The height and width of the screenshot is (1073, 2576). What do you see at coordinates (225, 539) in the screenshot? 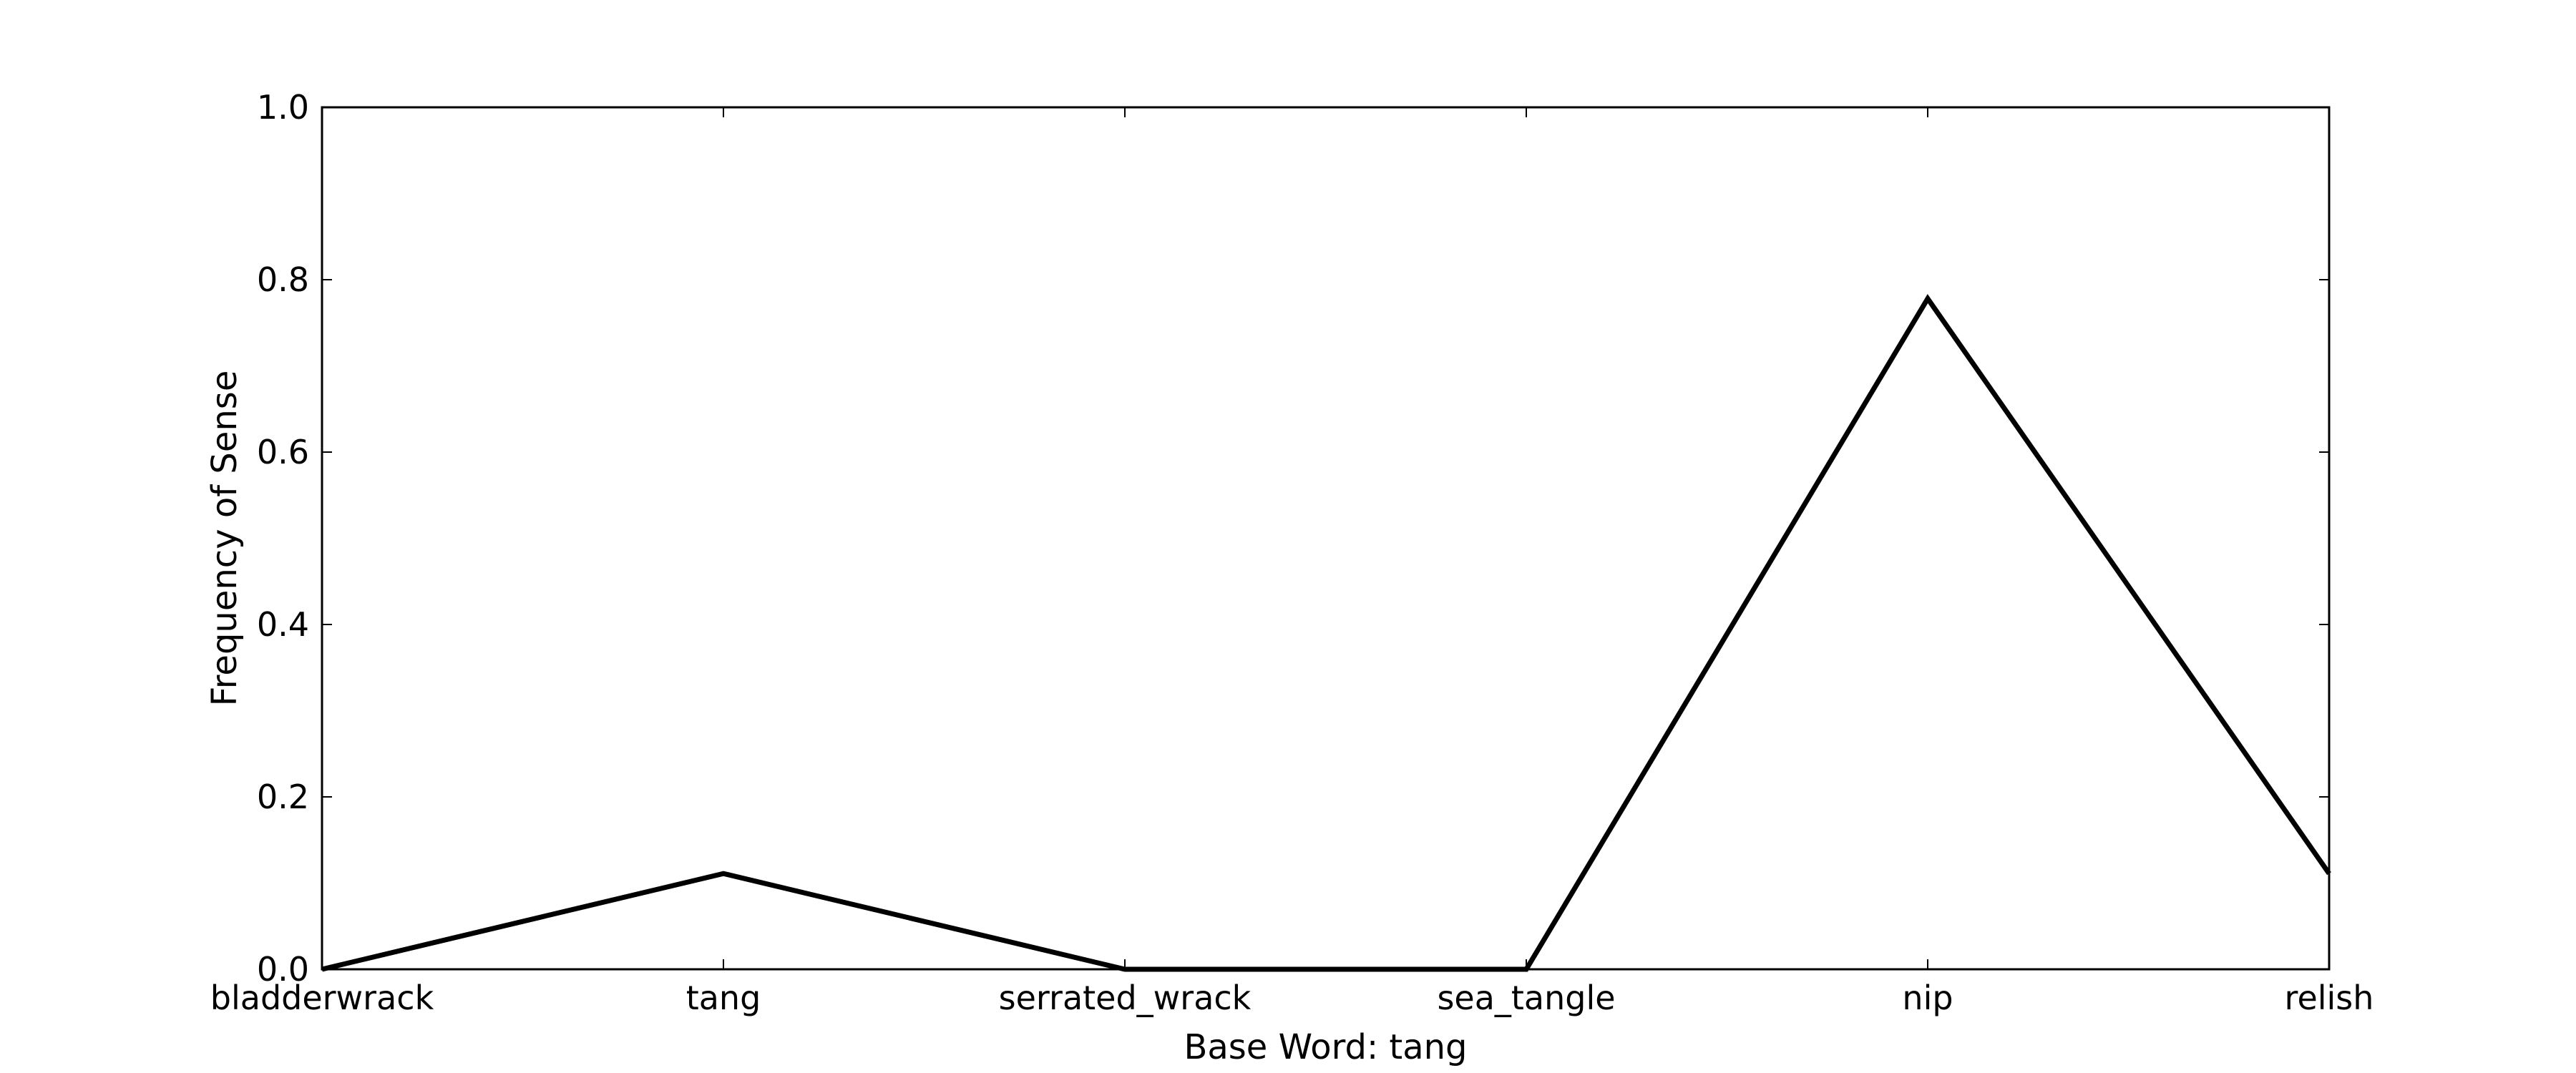
I see `y-axis-label: Frequency of Sense` at bounding box center [225, 539].